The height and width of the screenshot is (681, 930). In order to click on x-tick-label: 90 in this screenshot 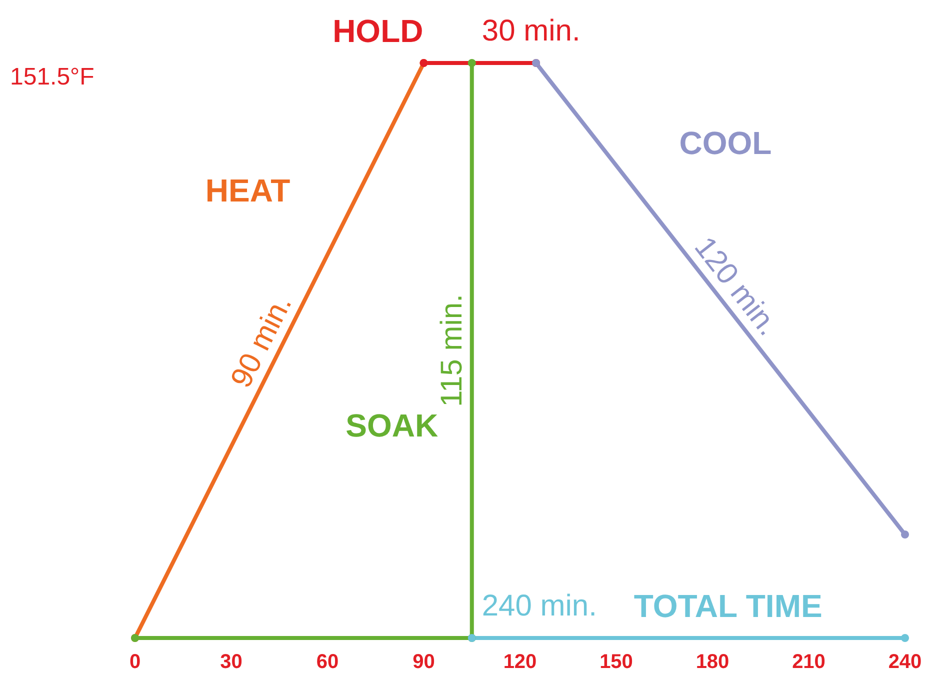, I will do `click(423, 662)`.